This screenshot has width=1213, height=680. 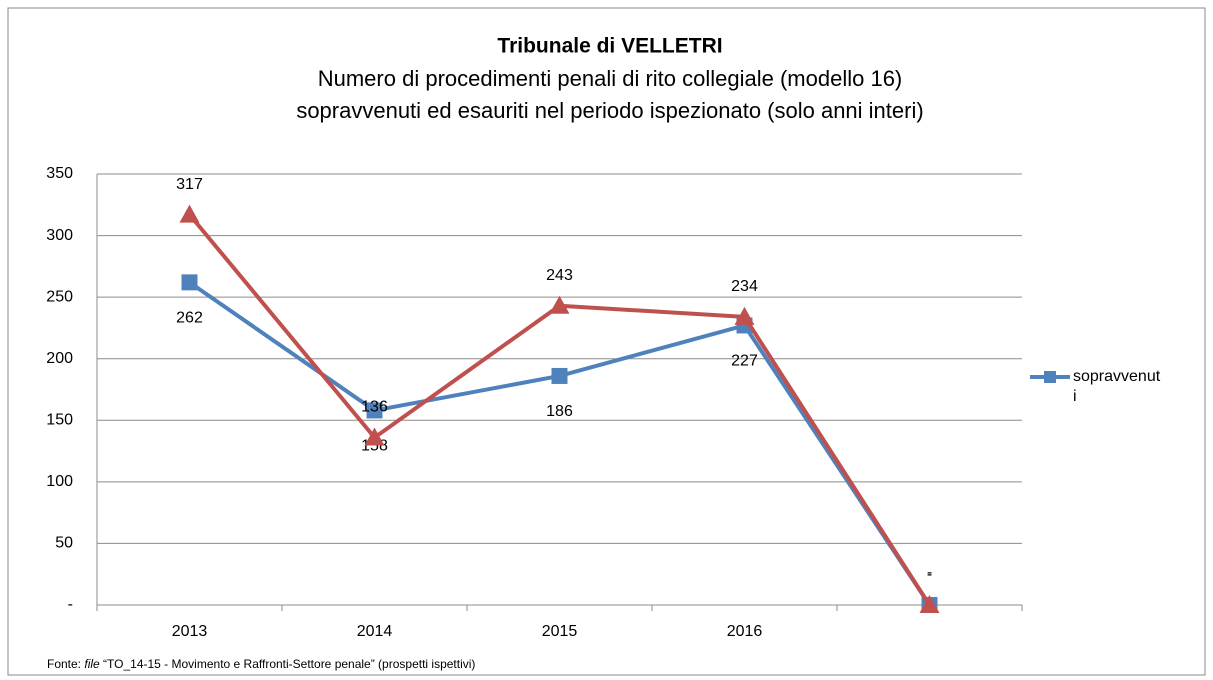 What do you see at coordinates (1050, 377) in the screenshot?
I see `legend-marker` at bounding box center [1050, 377].